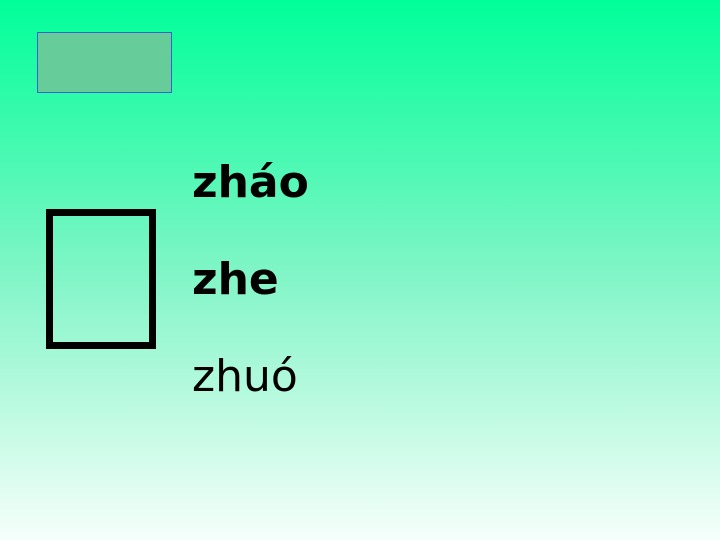 Image resolution: width=720 pixels, height=540 pixels. I want to click on reading-3-pinyin: zhuó, so click(245, 376).